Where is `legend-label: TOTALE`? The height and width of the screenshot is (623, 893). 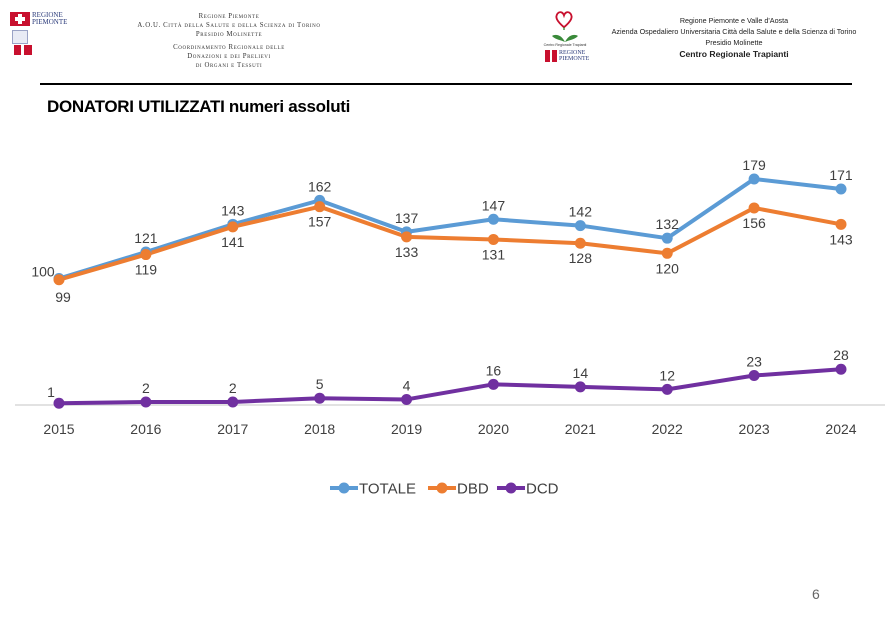 legend-label: TOTALE is located at coordinates (387, 489).